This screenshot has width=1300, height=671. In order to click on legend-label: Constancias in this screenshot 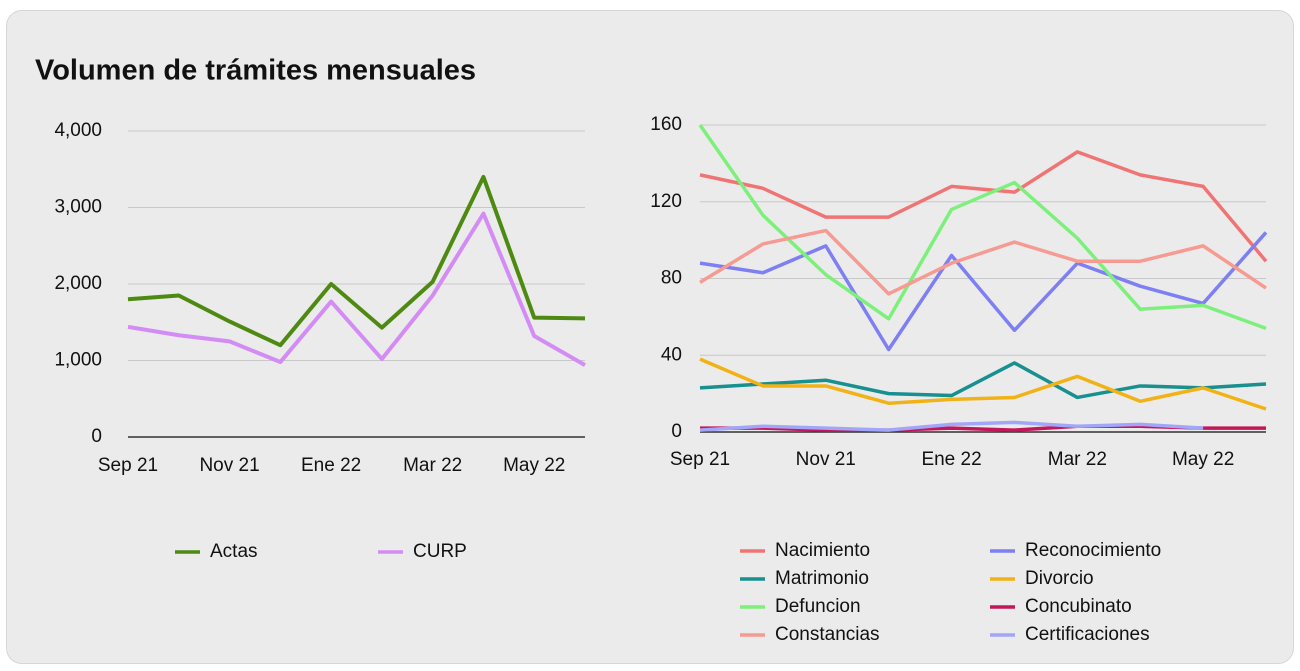, I will do `click(827, 634)`.